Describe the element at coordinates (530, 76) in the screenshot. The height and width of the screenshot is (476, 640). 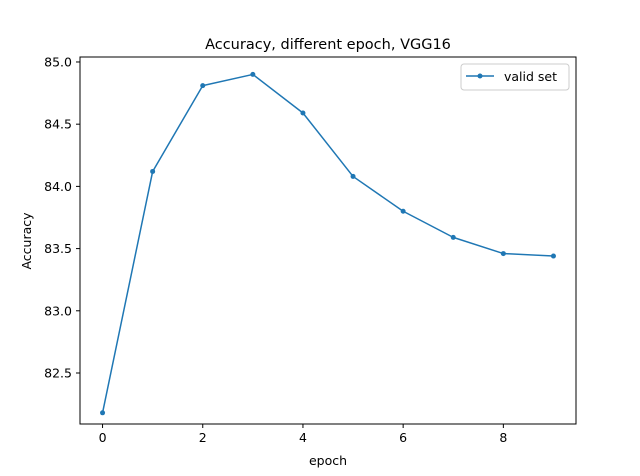
I see `legend-label-valid-set: valid set` at that location.